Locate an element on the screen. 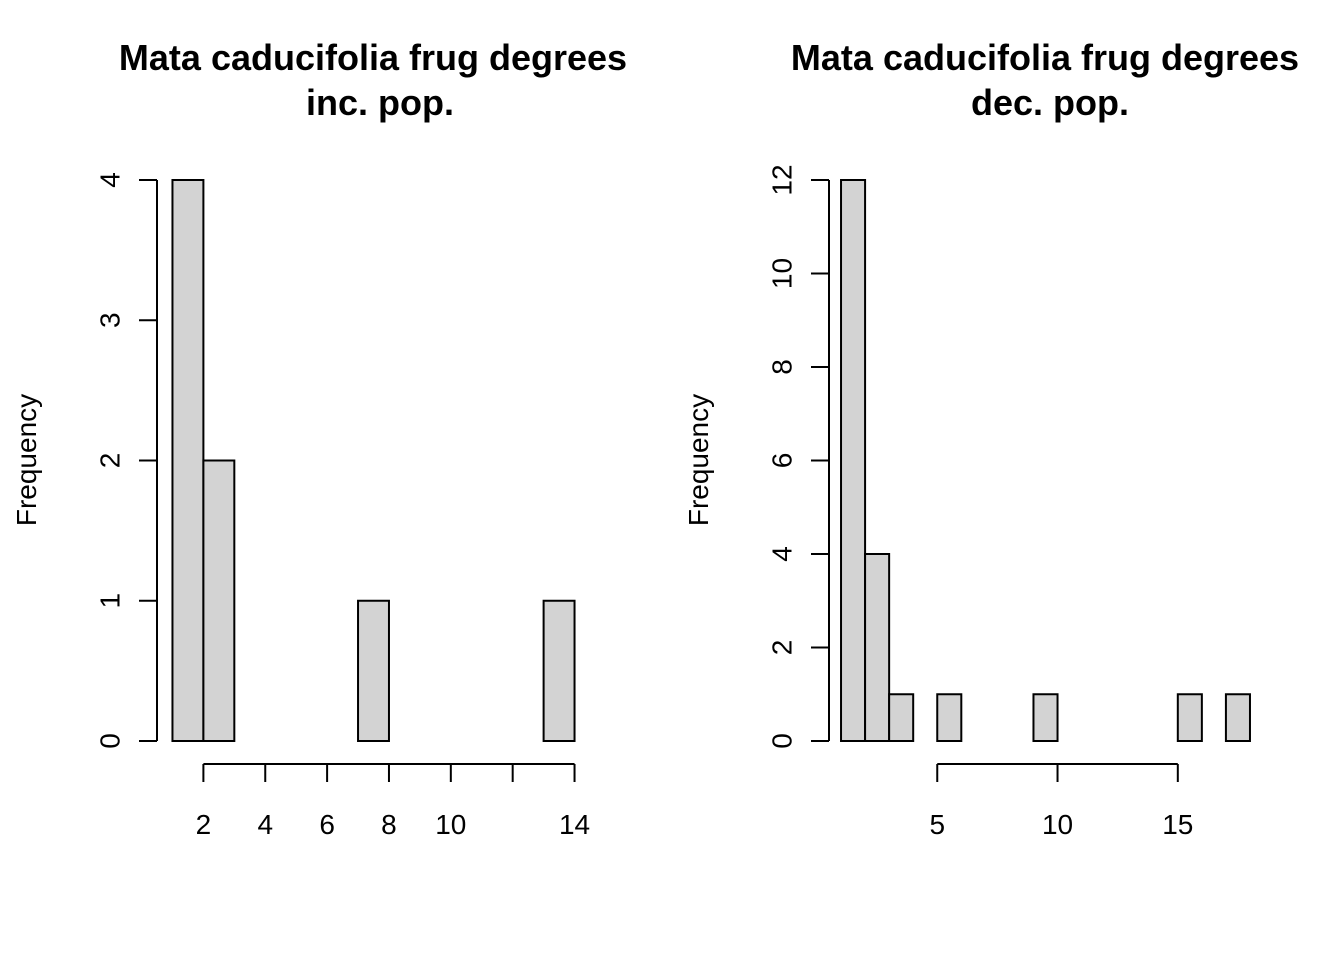 Image resolution: width=1344 pixels, height=960 pixels. y-tick-label: 8 is located at coordinates (781, 367).